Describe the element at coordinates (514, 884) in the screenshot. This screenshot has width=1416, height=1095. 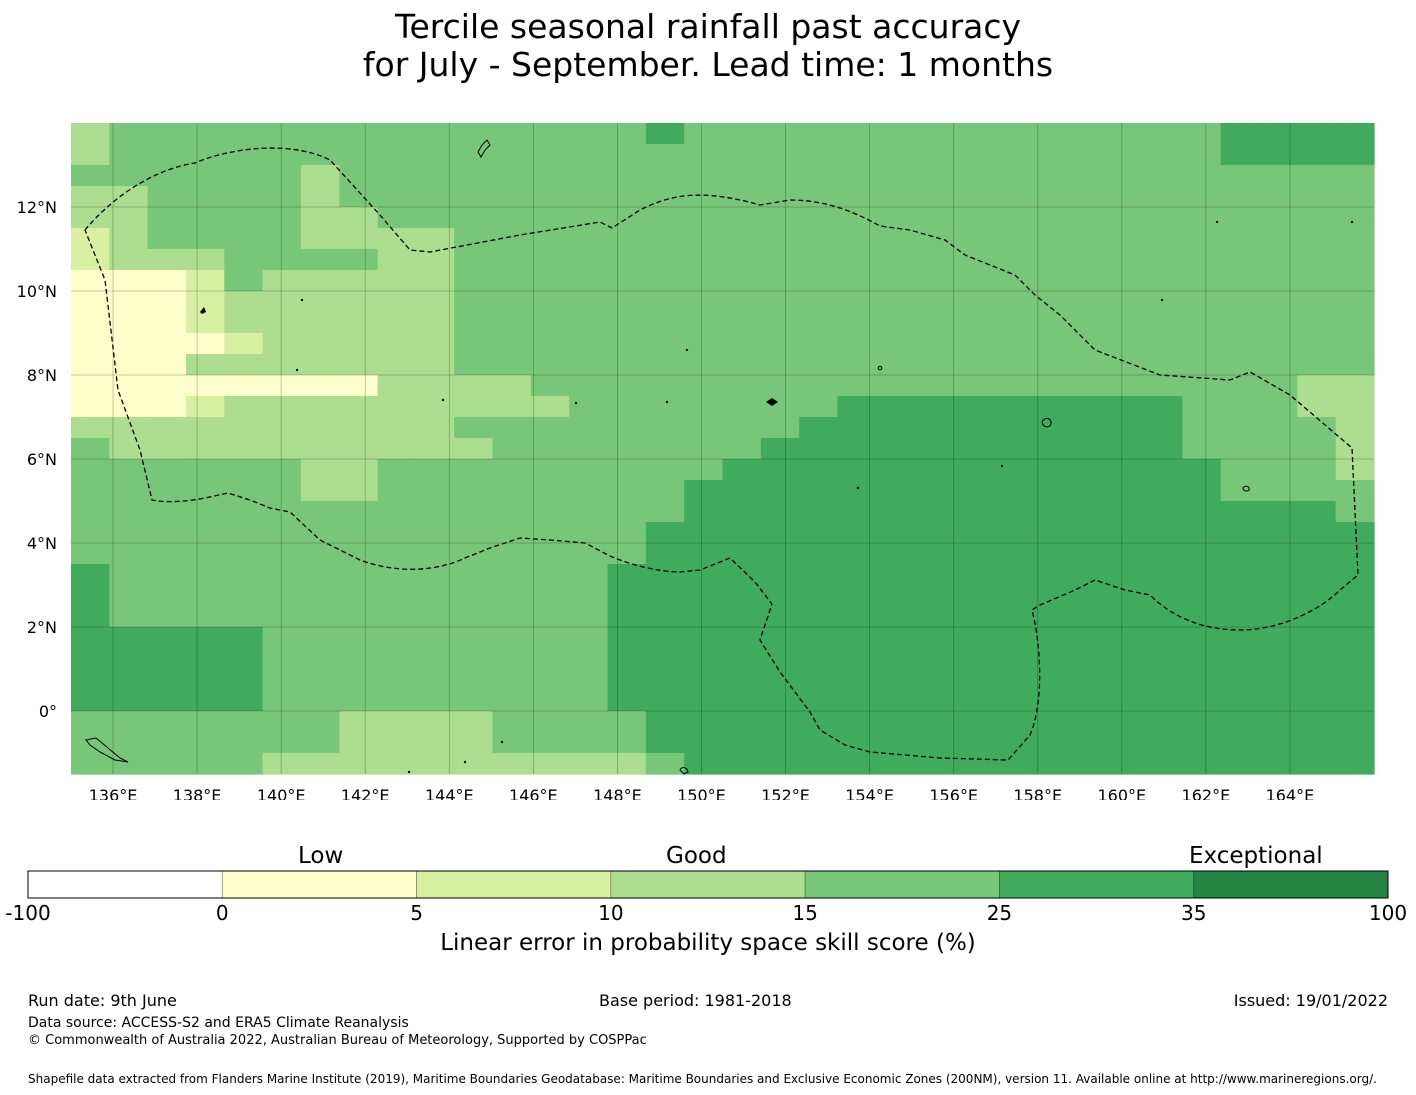
I see `colorbar-swatch` at that location.